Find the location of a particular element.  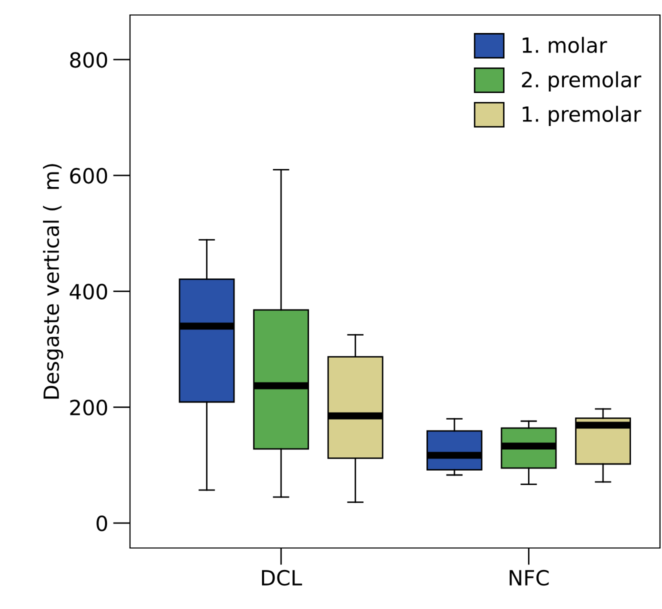

x-tick-label: NFC is located at coordinates (529, 578).